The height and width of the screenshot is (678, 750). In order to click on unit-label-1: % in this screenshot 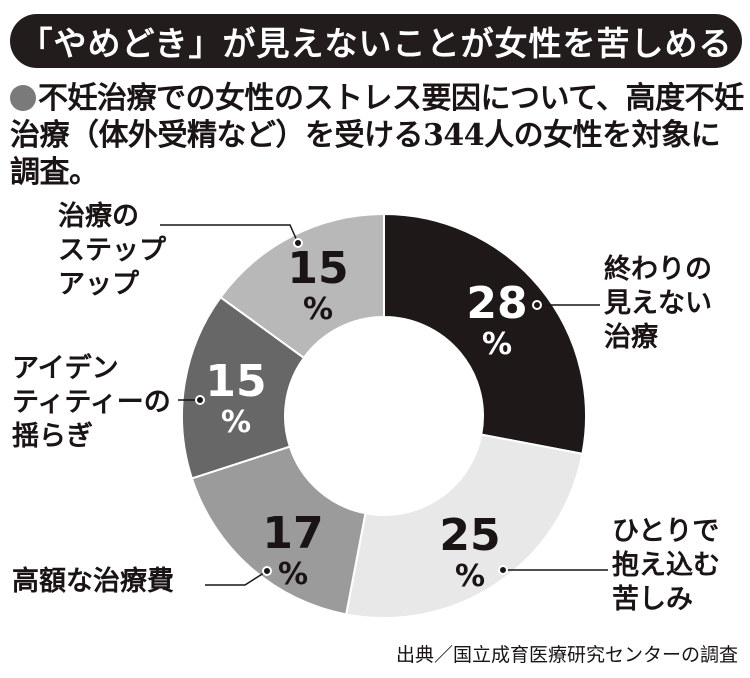, I will do `click(470, 576)`.